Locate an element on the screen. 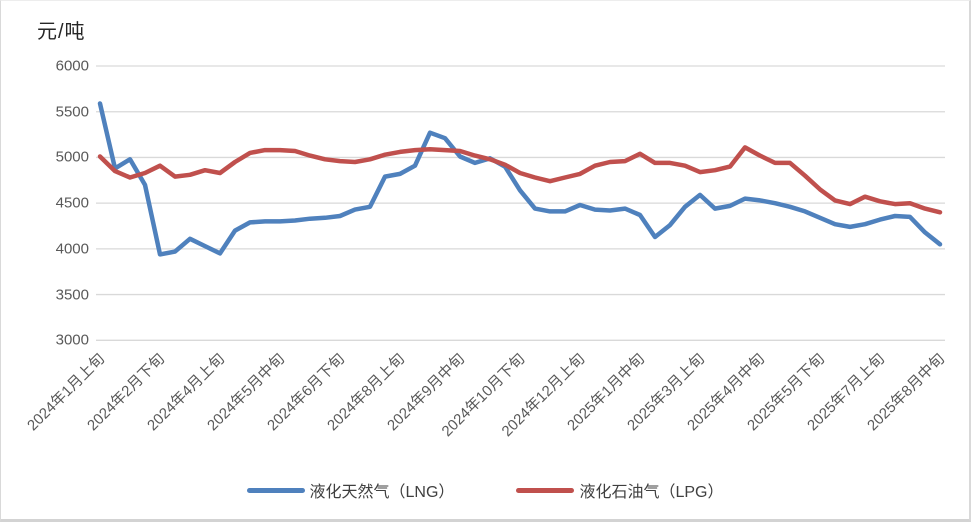  y-tick-label: 3000 is located at coordinates (72, 340).